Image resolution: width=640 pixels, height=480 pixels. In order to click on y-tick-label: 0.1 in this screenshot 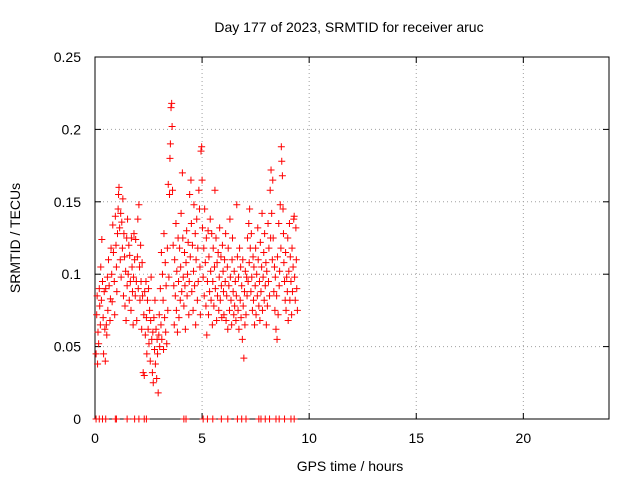, I will do `click(72, 274)`.